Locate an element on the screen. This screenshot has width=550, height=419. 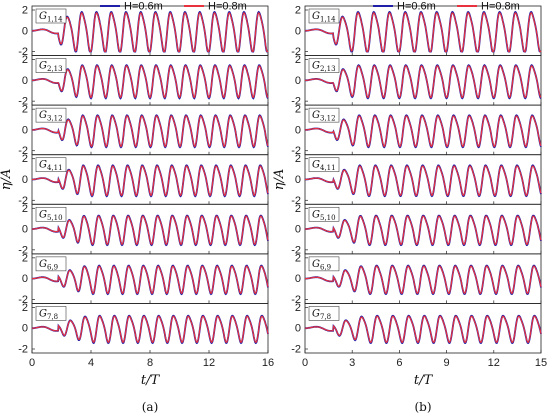
subplot-7-8: -2 0 2 G 7,8 is located at coordinates (416, 329).